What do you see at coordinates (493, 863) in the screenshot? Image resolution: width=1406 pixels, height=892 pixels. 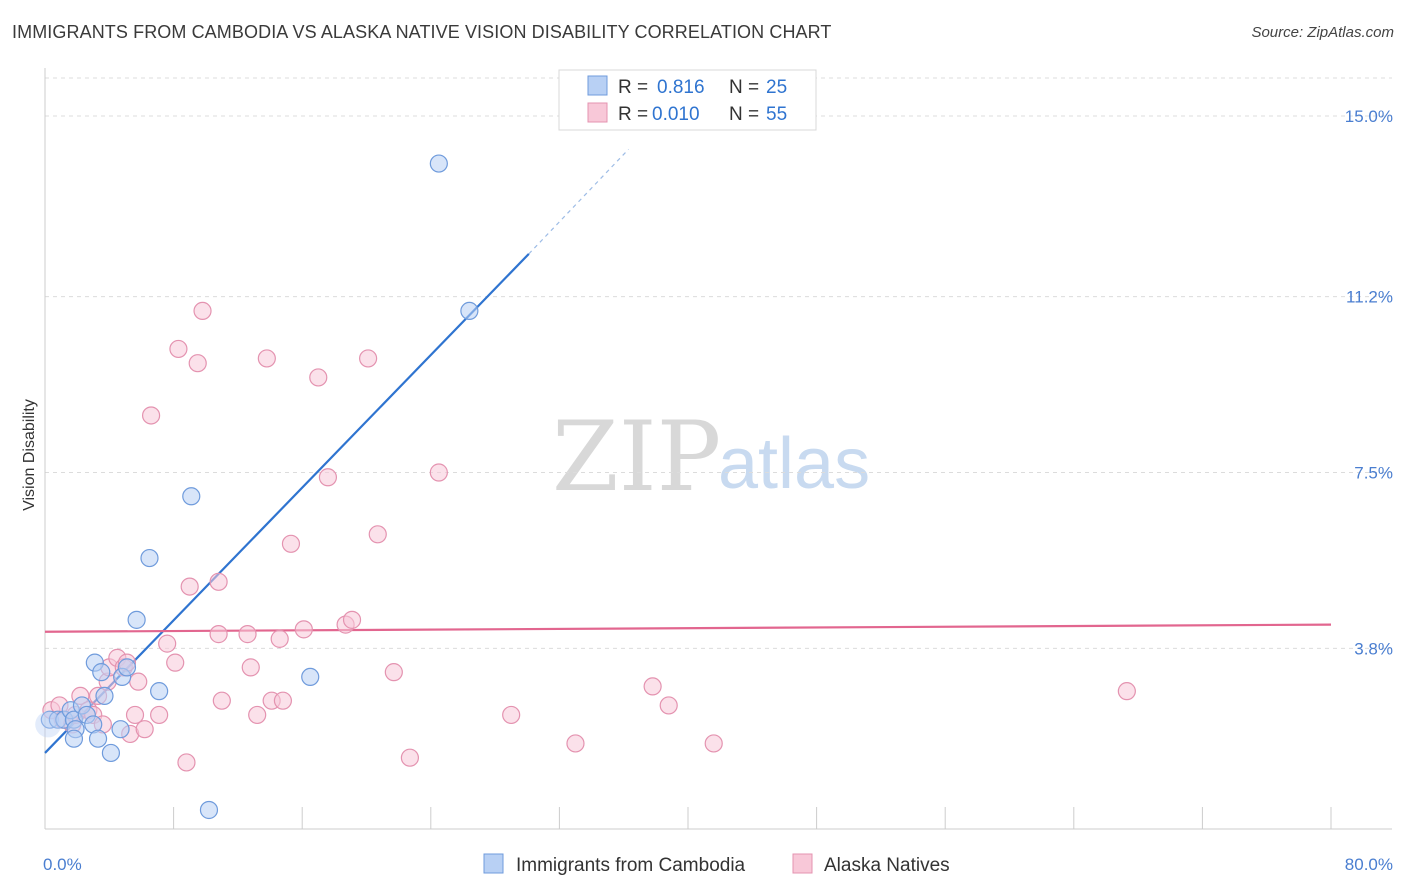 I see `series-legend-swatch-cambodia` at bounding box center [493, 863].